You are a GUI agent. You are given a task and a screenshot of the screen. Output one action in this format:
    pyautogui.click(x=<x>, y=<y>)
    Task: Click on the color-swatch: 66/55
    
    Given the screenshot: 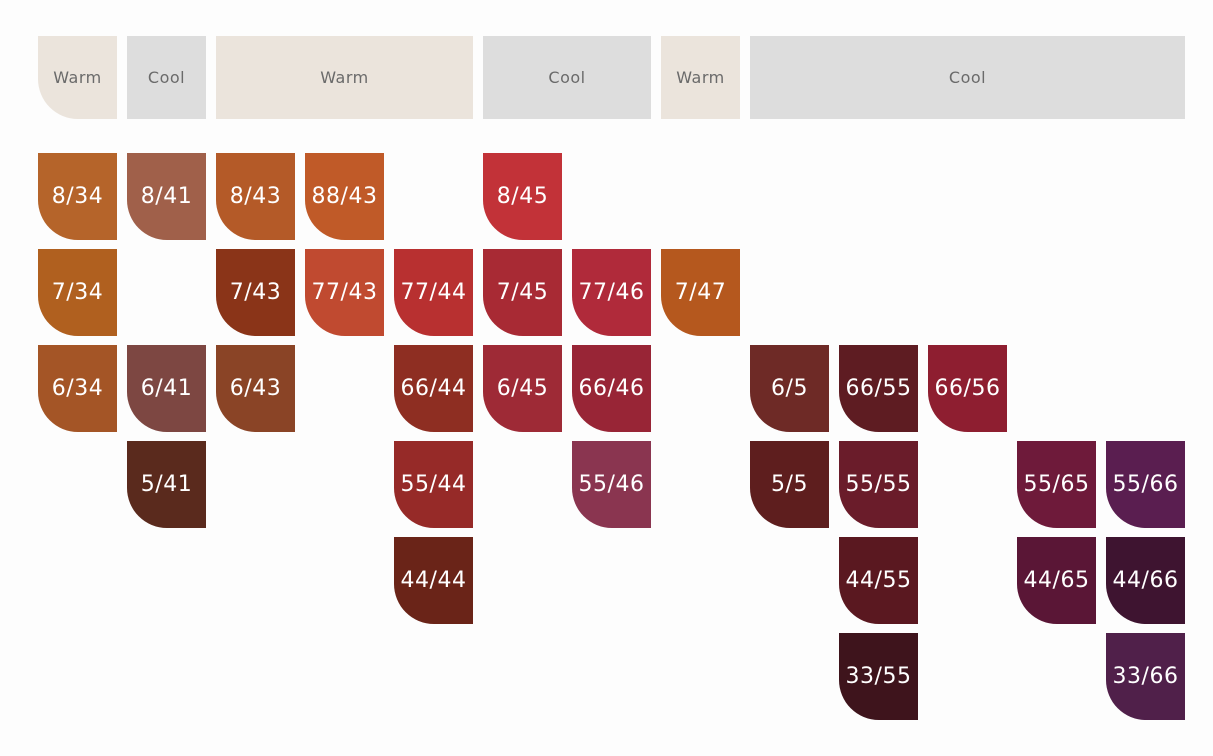 What is the action you would take?
    pyautogui.click(x=878, y=388)
    